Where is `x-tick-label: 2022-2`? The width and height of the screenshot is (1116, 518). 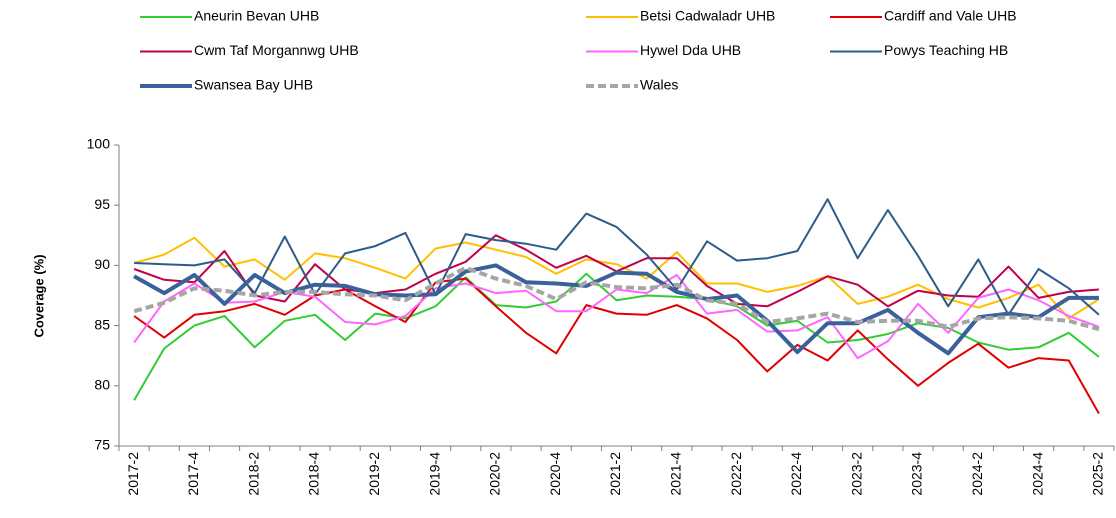
x-tick-label: 2022-2 is located at coordinates (736, 474).